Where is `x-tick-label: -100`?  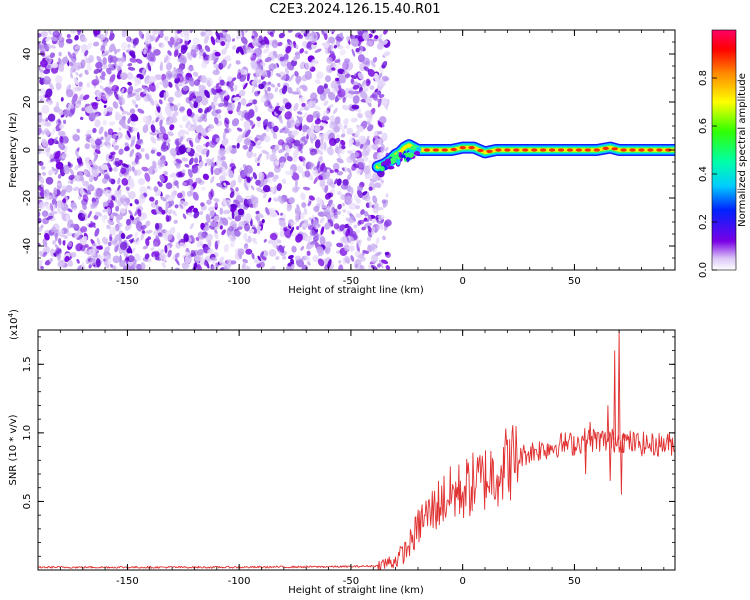
x-tick-label: -100 is located at coordinates (239, 281).